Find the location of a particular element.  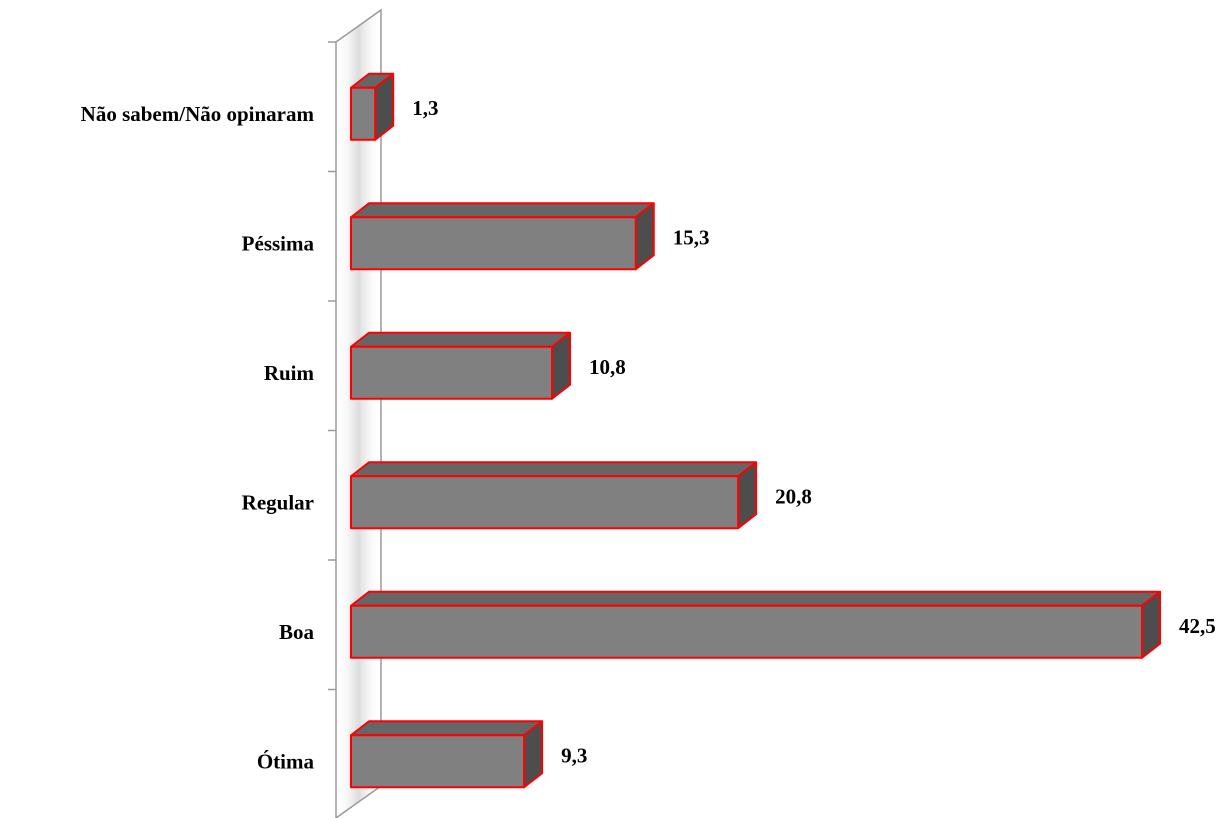

category-label: Regular is located at coordinates (278, 502).